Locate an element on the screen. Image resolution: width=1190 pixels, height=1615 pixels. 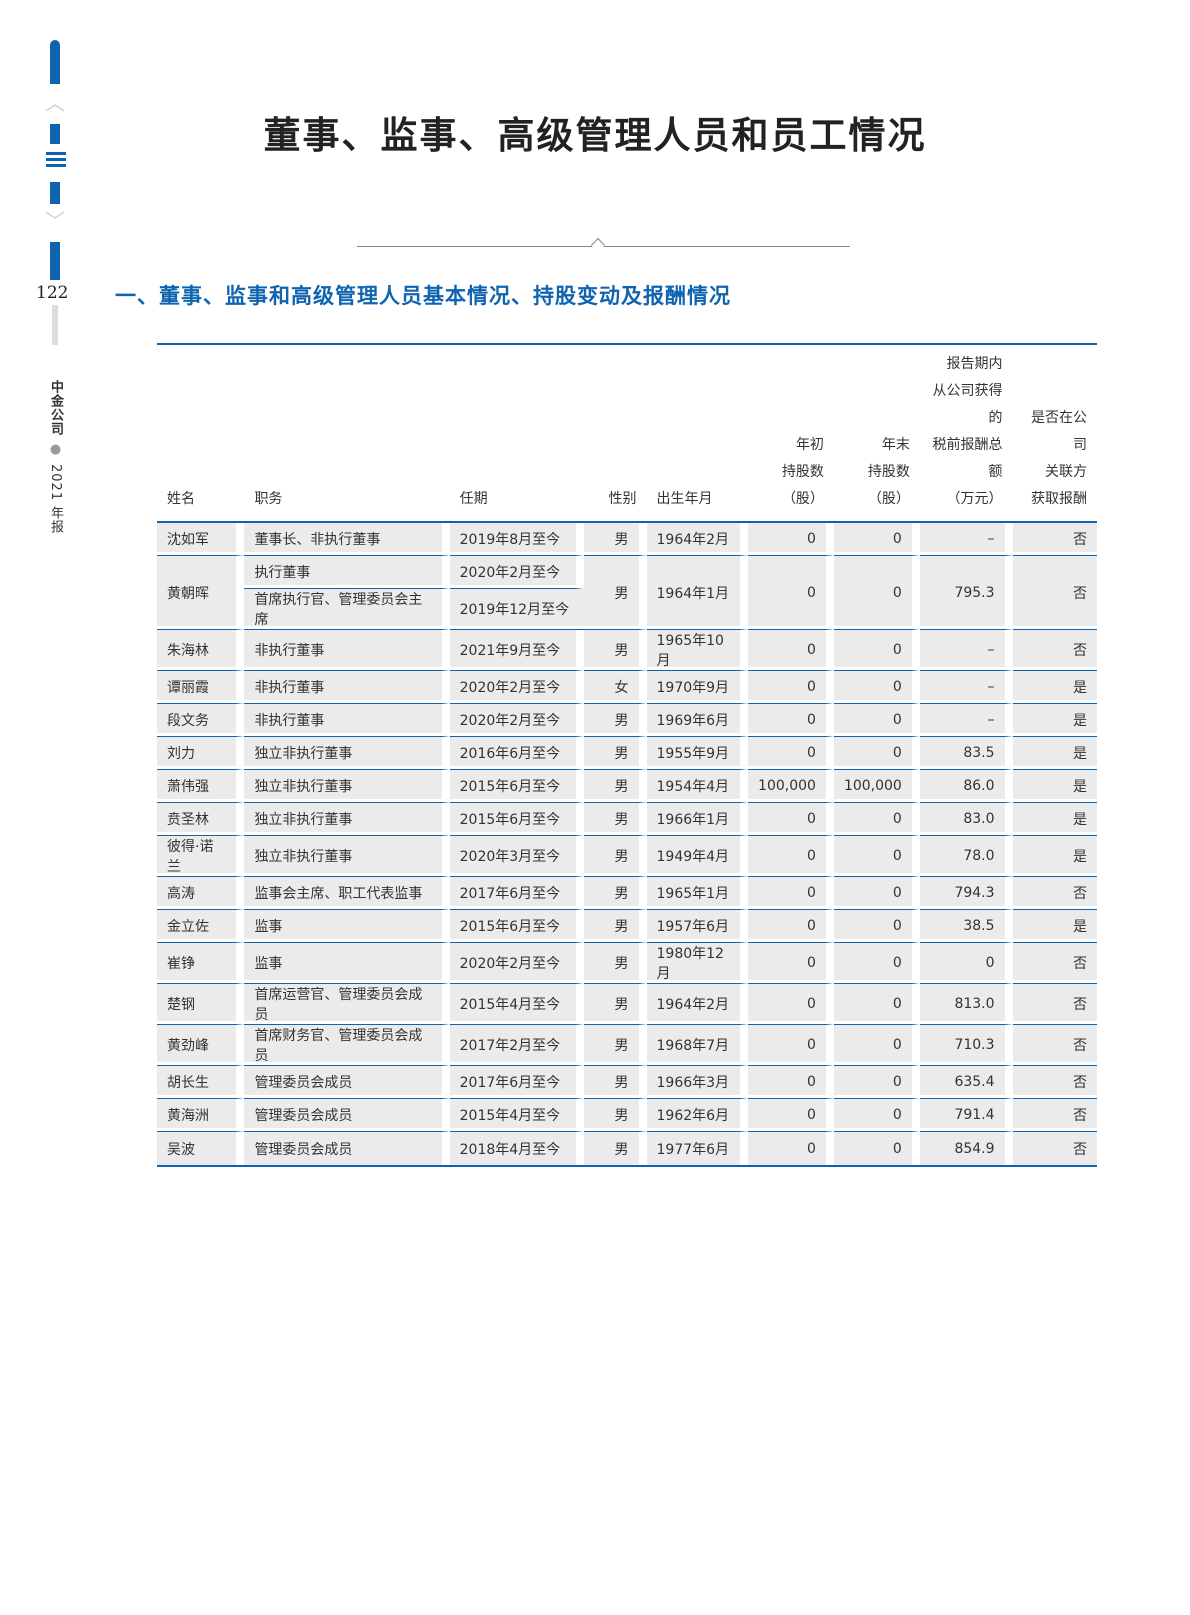
table-cell: 谭丽霞 is located at coordinates (201, 687).